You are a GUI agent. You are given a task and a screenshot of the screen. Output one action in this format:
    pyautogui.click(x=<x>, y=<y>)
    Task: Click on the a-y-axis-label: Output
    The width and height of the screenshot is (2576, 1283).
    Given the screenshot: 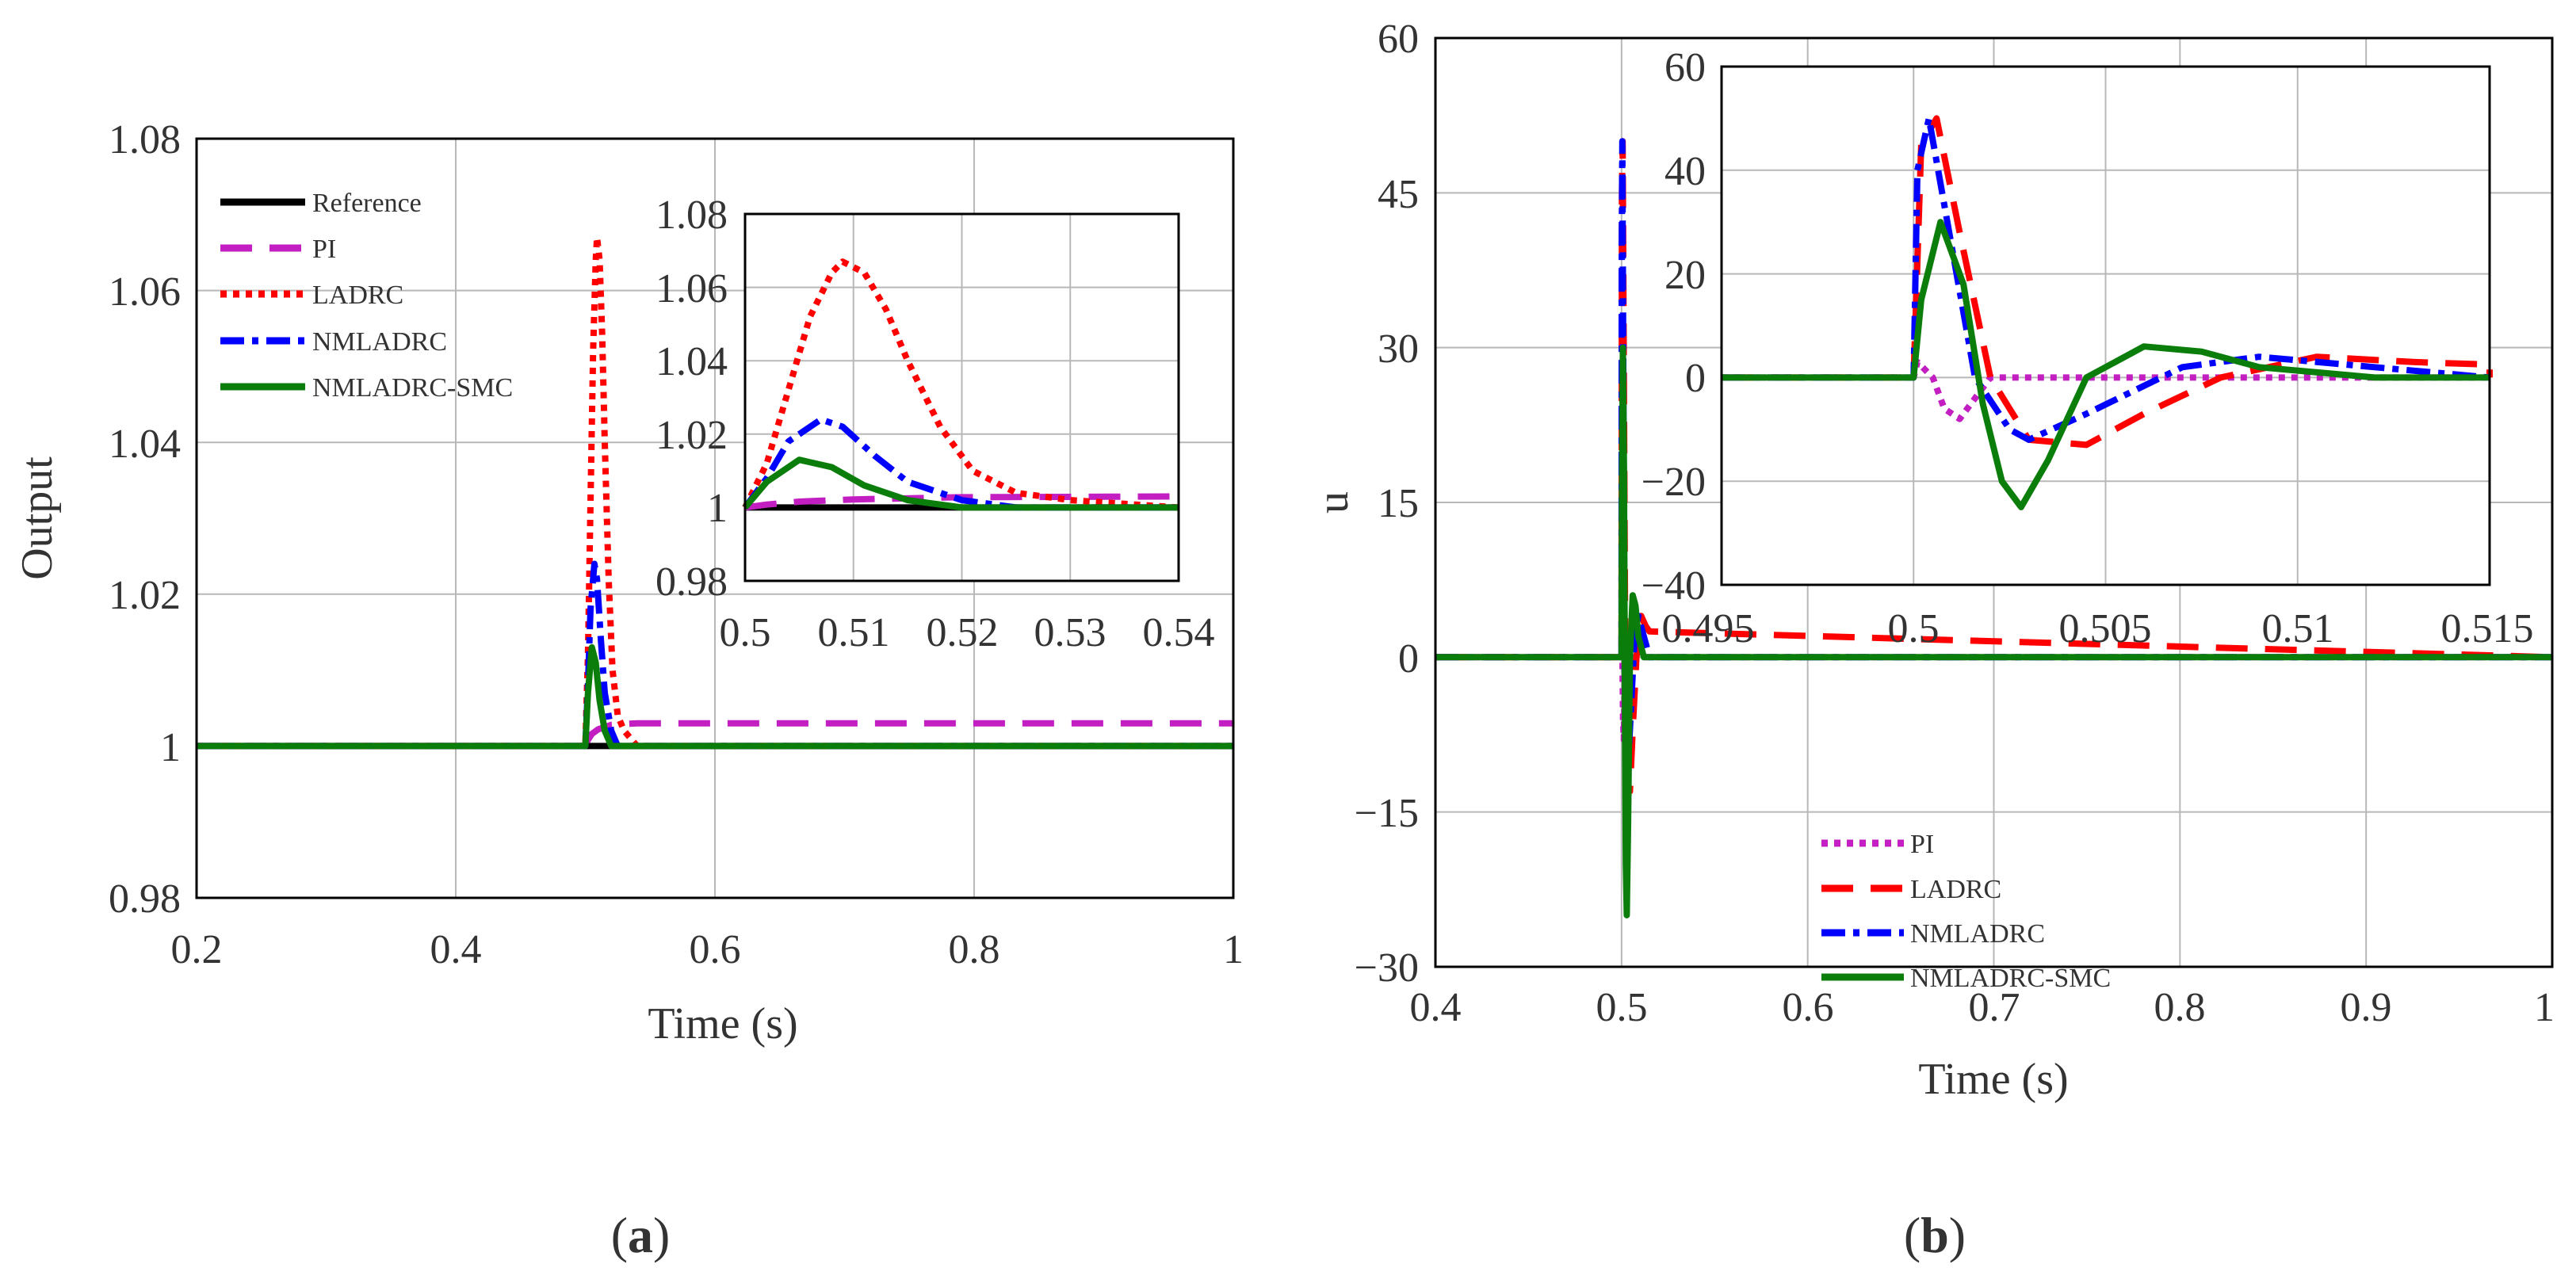 What is the action you would take?
    pyautogui.click(x=37, y=518)
    